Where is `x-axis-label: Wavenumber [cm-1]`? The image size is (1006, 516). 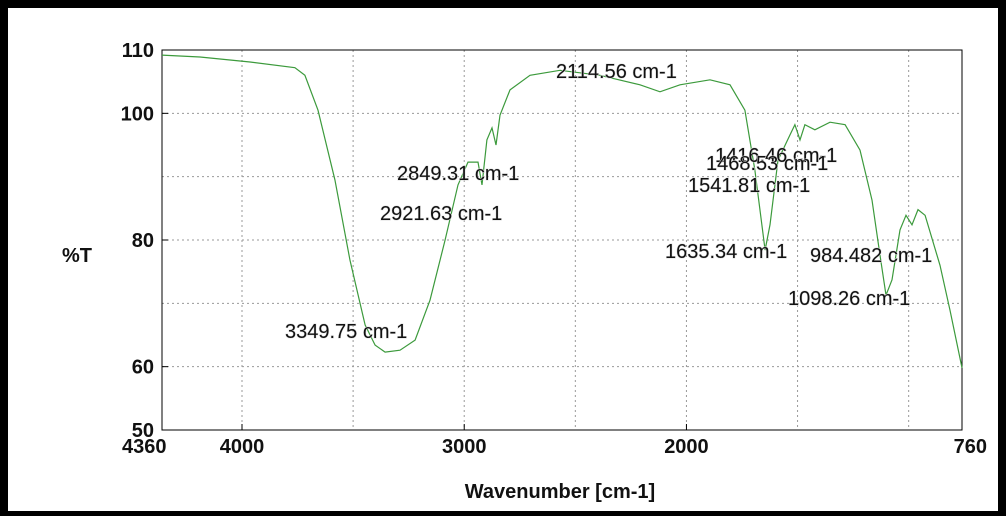 x-axis-label: Wavenumber [cm-1] is located at coordinates (560, 492).